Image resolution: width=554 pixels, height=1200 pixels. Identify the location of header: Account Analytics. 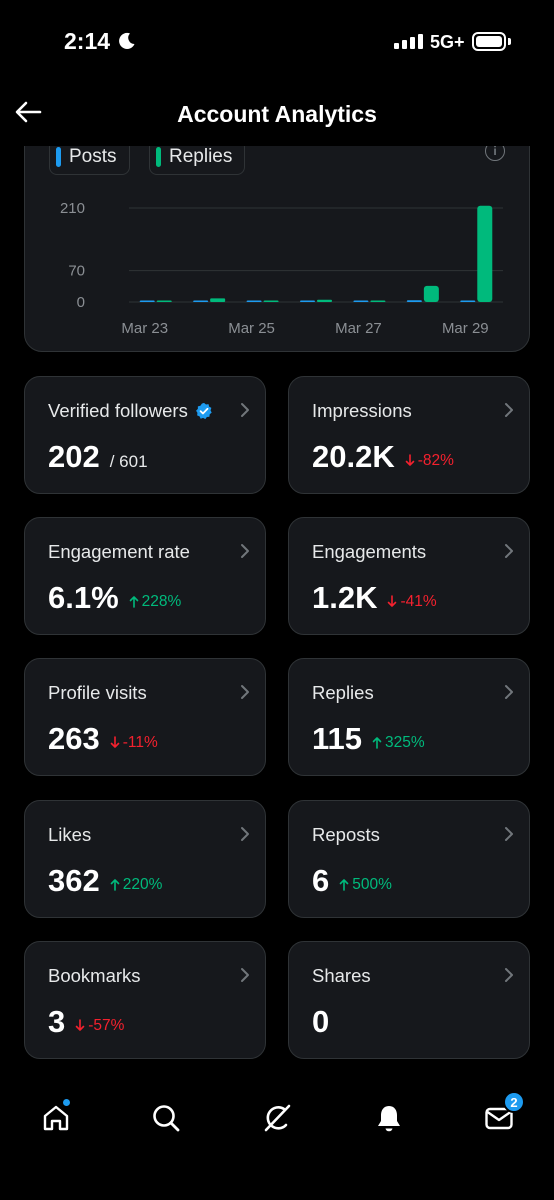
(277, 113).